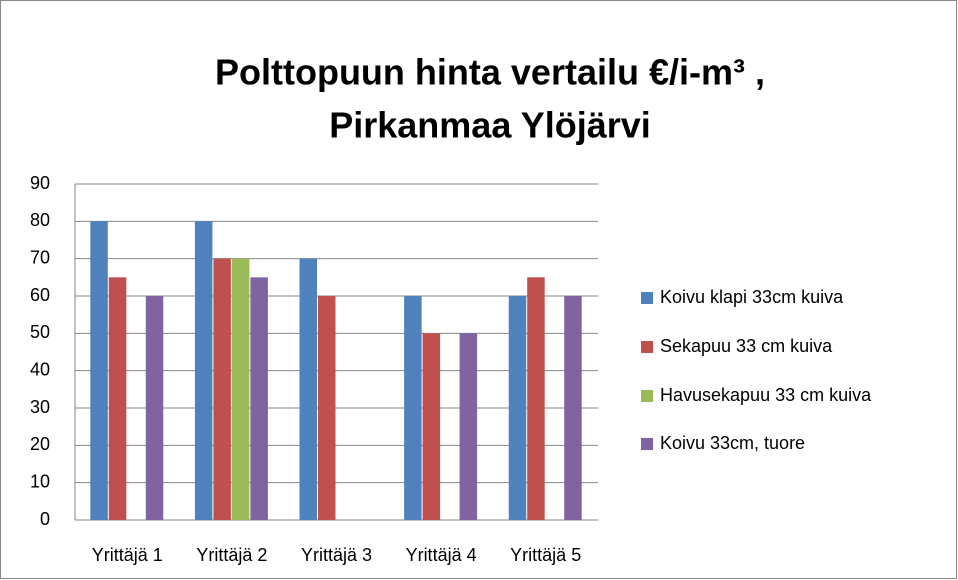 Image resolution: width=958 pixels, height=580 pixels. I want to click on y-tick-label: 70, so click(40, 257).